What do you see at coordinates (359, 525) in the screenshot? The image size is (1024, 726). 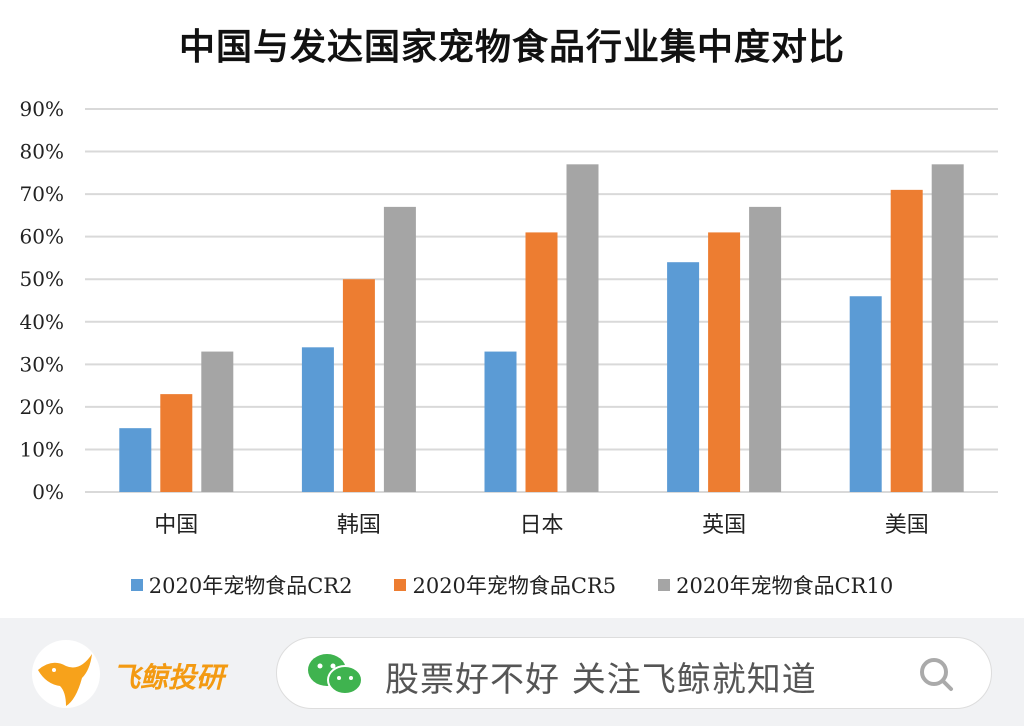 I see `x-tick-label: 韩国` at bounding box center [359, 525].